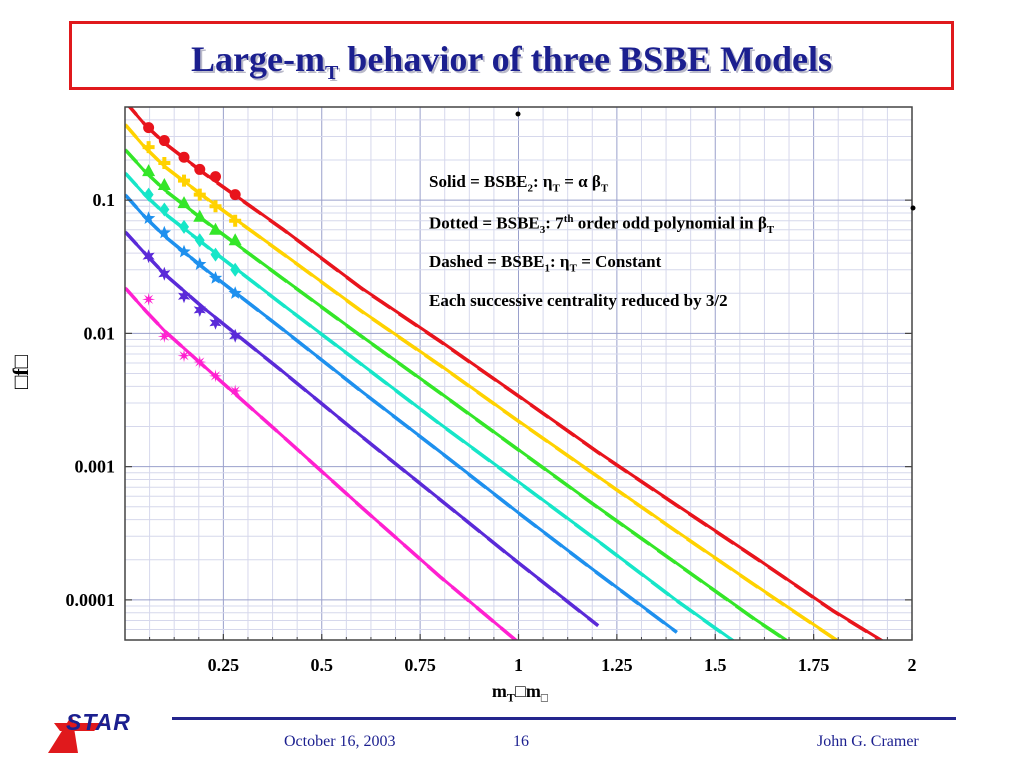  I want to click on x-tick-label: 1, so click(518, 665).